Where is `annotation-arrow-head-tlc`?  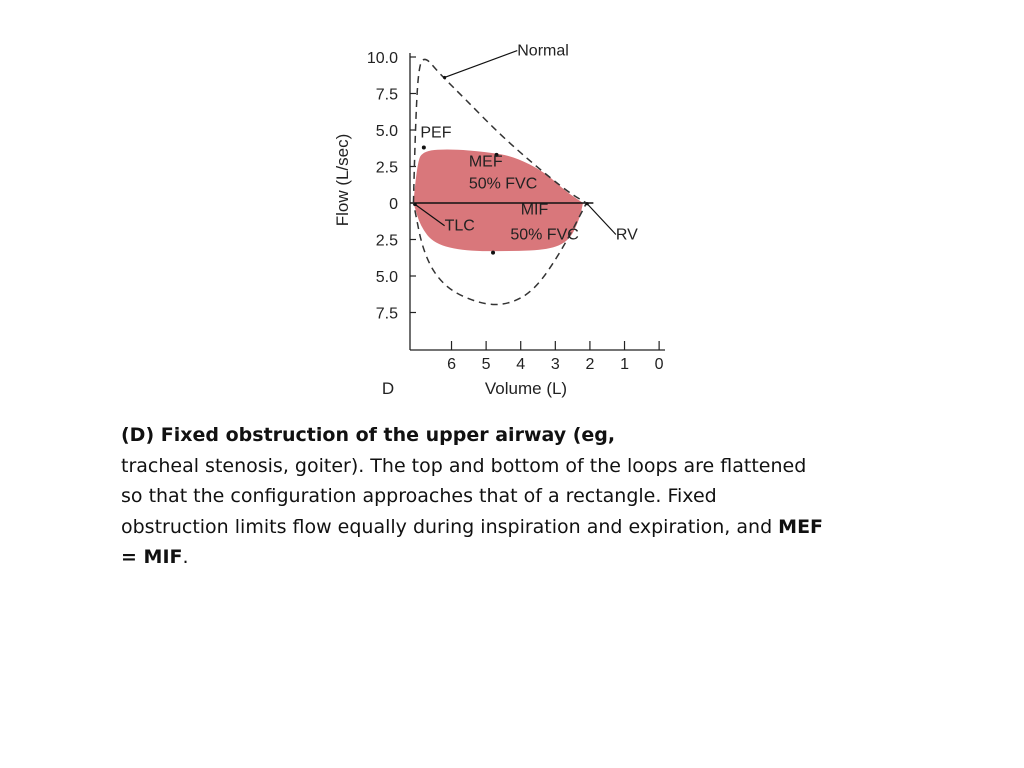
annotation-arrow-head-tlc is located at coordinates (415, 204).